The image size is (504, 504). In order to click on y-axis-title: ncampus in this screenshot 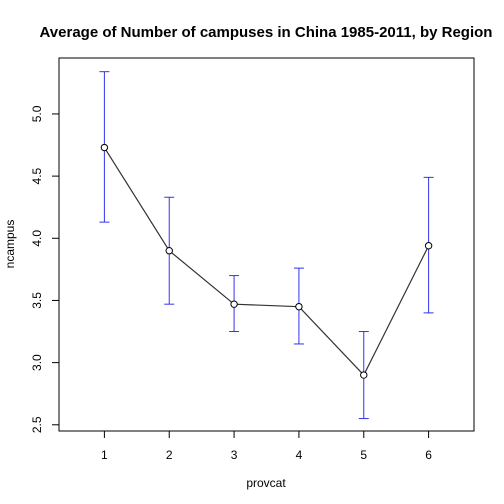, I will do `click(10, 244)`.